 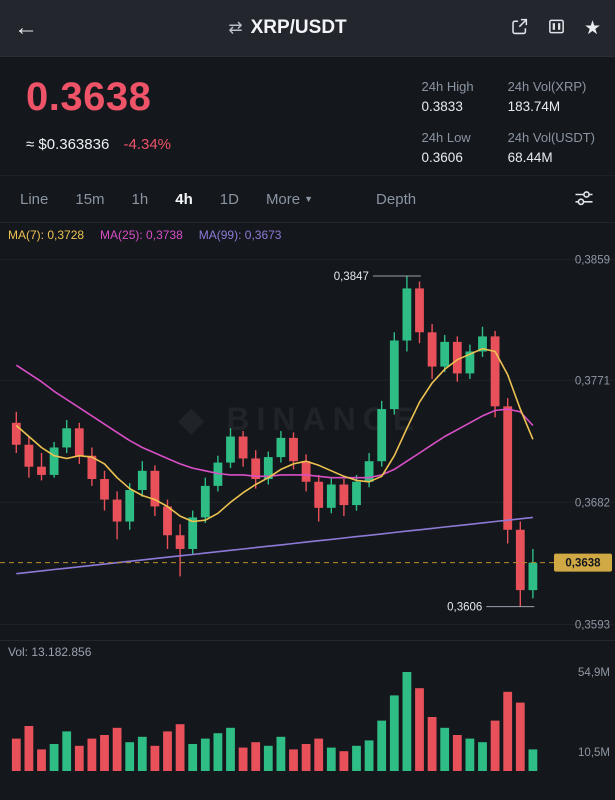 I want to click on stat-value: 0.3606, so click(x=442, y=157).